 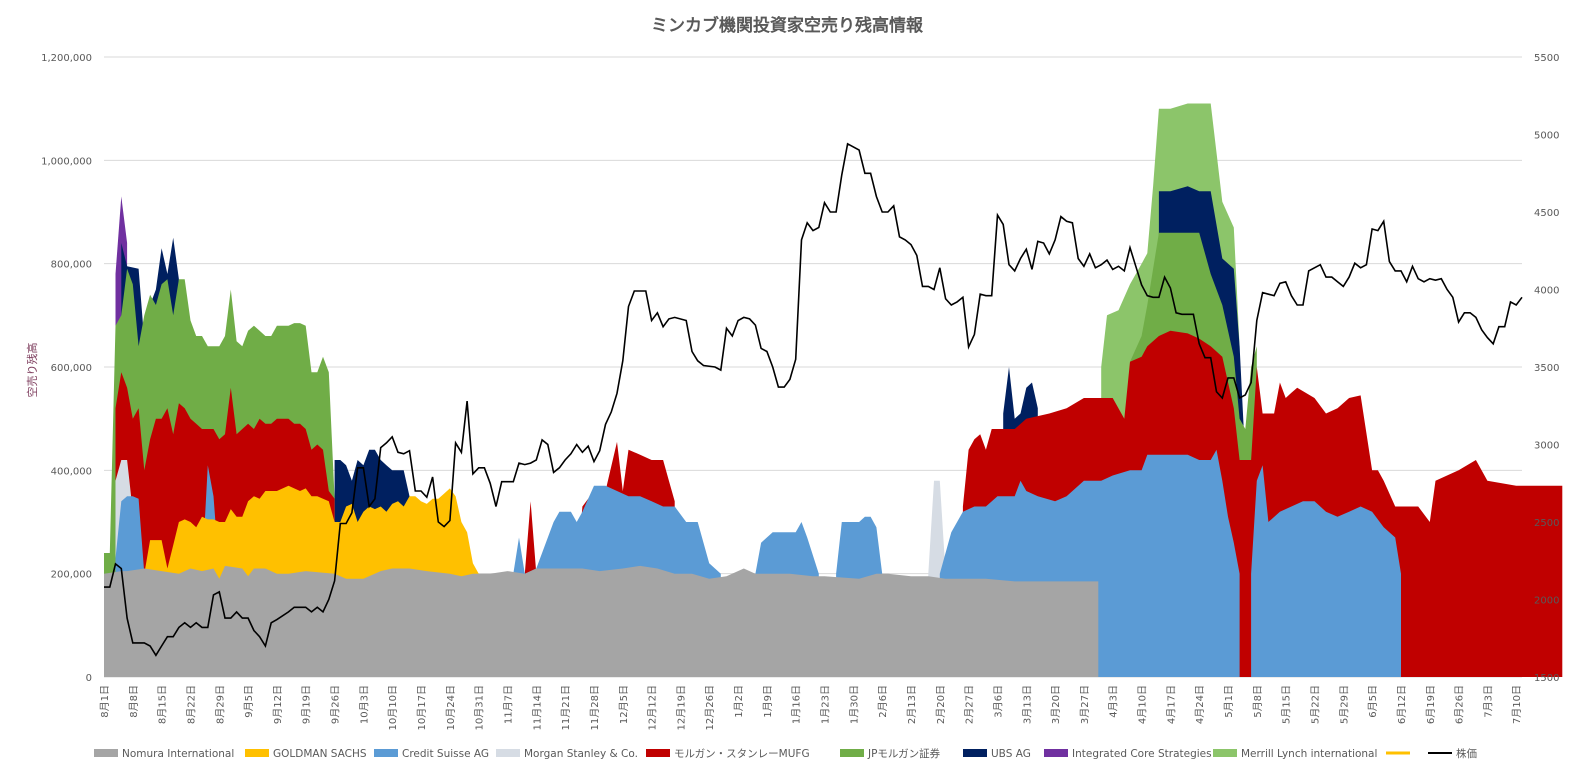 What do you see at coordinates (480, 707) in the screenshot?
I see `x-tick-label: 10月31日` at bounding box center [480, 707].